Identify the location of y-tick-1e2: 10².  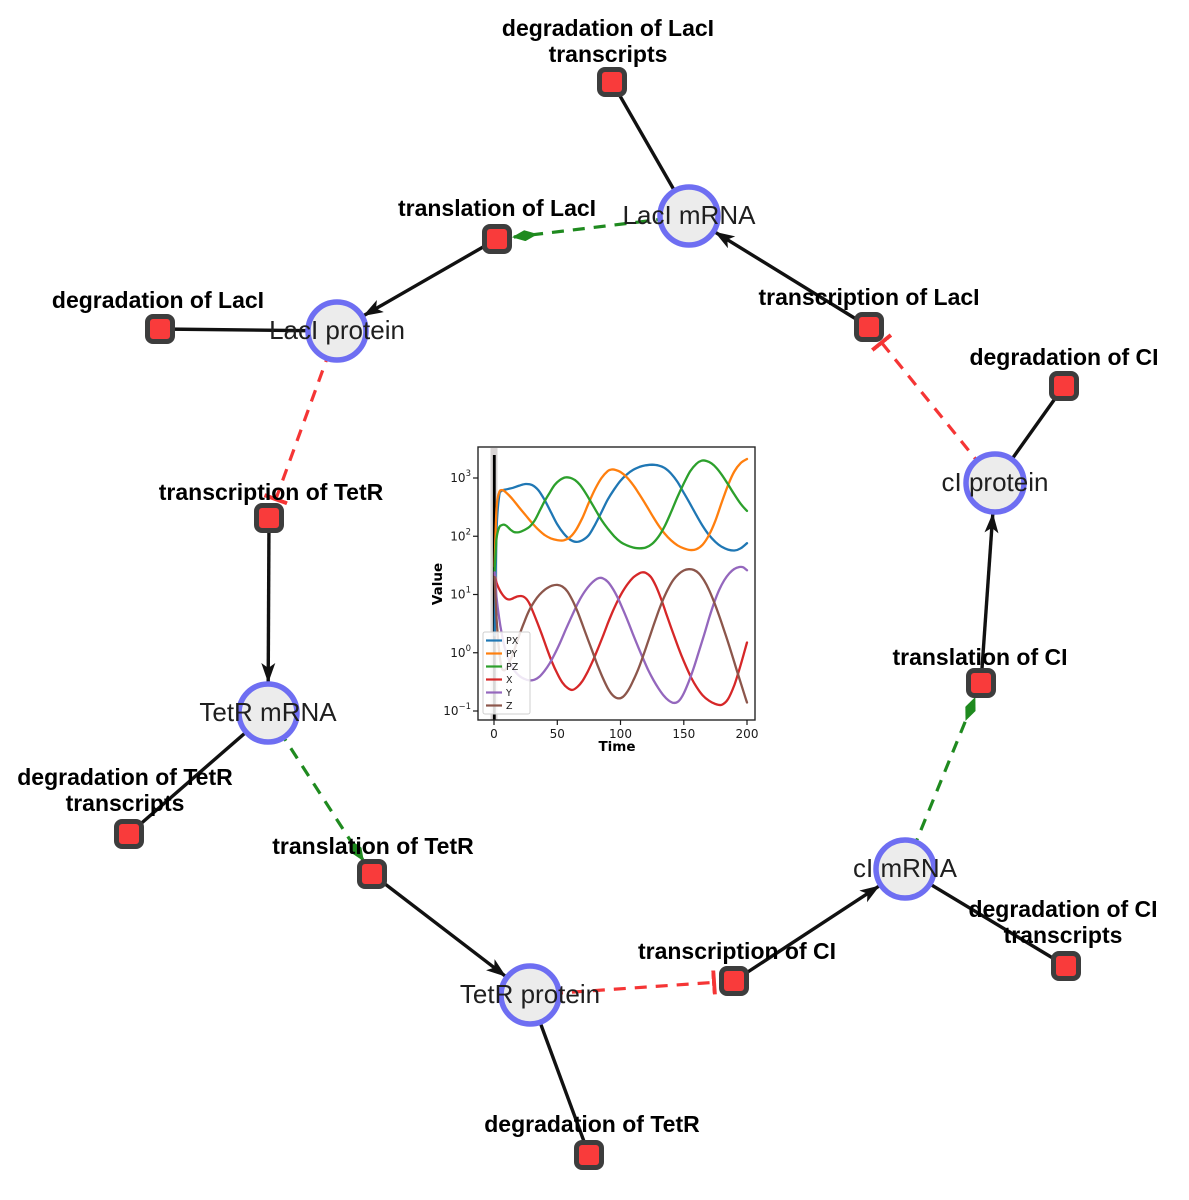
(460, 535).